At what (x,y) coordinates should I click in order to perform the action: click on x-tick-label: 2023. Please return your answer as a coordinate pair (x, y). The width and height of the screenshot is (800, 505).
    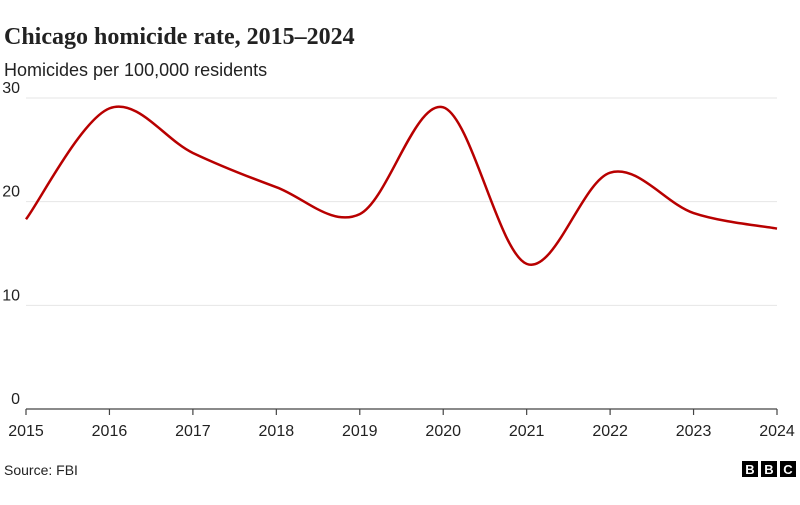
    Looking at the image, I should click on (694, 431).